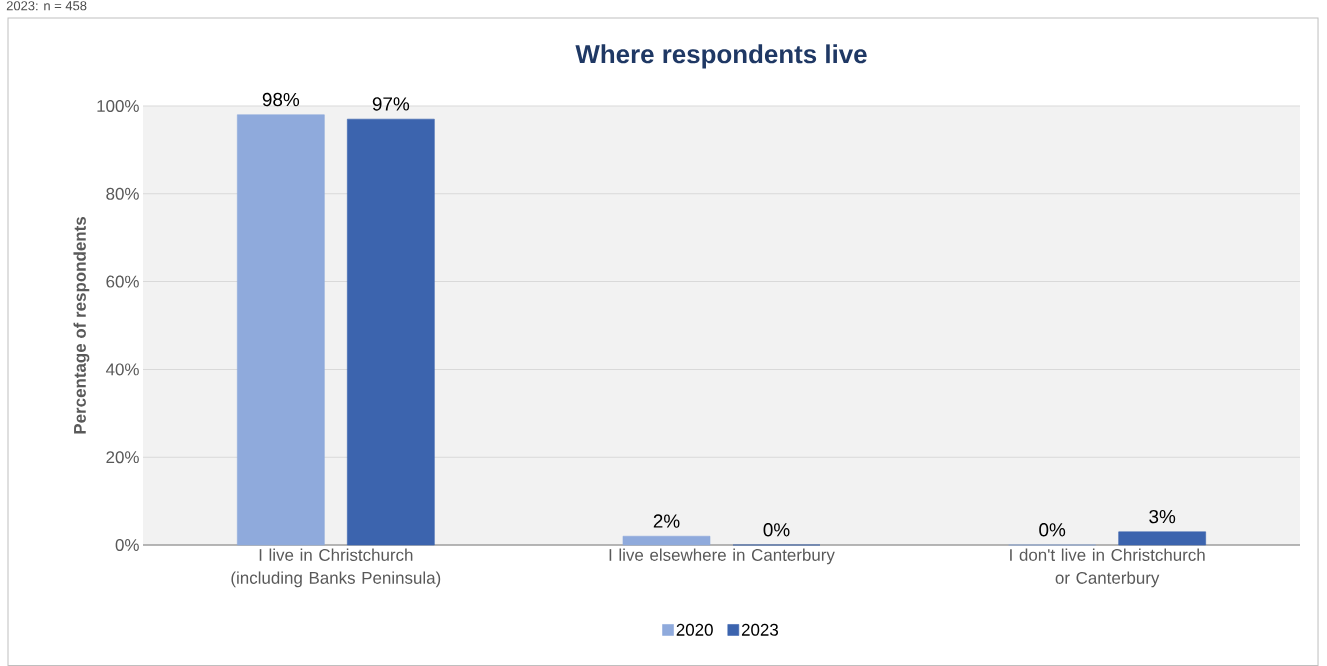 Image resolution: width=1327 pixels, height=666 pixels. Describe the element at coordinates (122, 369) in the screenshot. I see `y-tick-label: 40%` at that location.